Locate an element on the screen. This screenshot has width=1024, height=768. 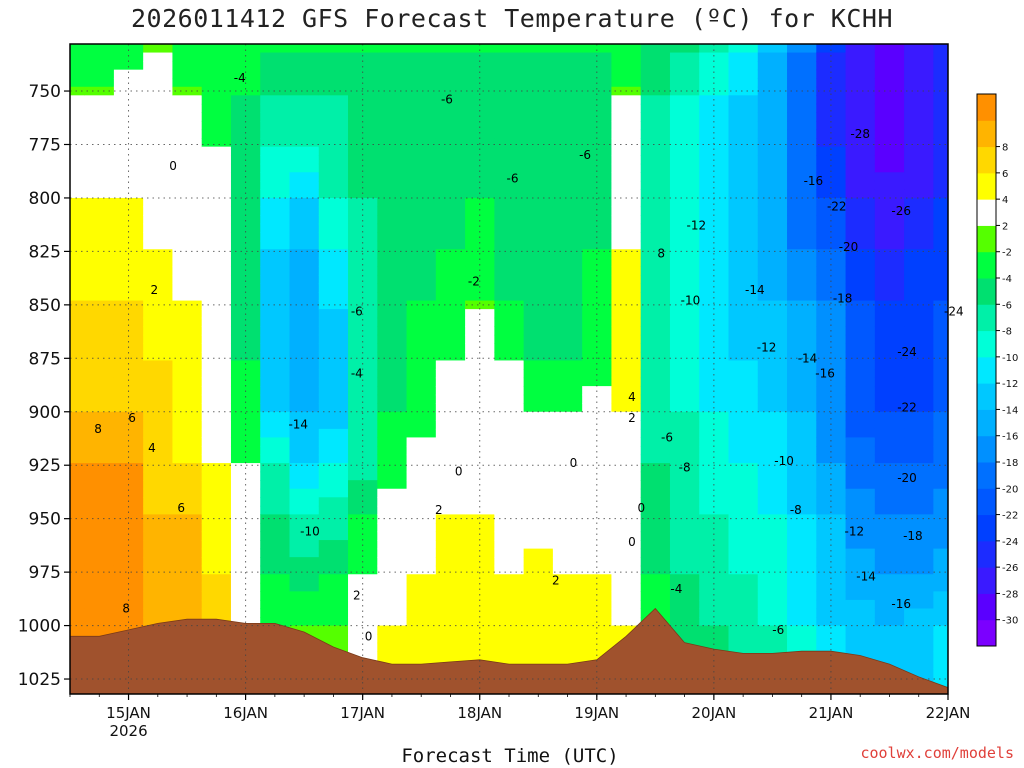
colorbar-label: 2 is located at coordinates (1005, 226).